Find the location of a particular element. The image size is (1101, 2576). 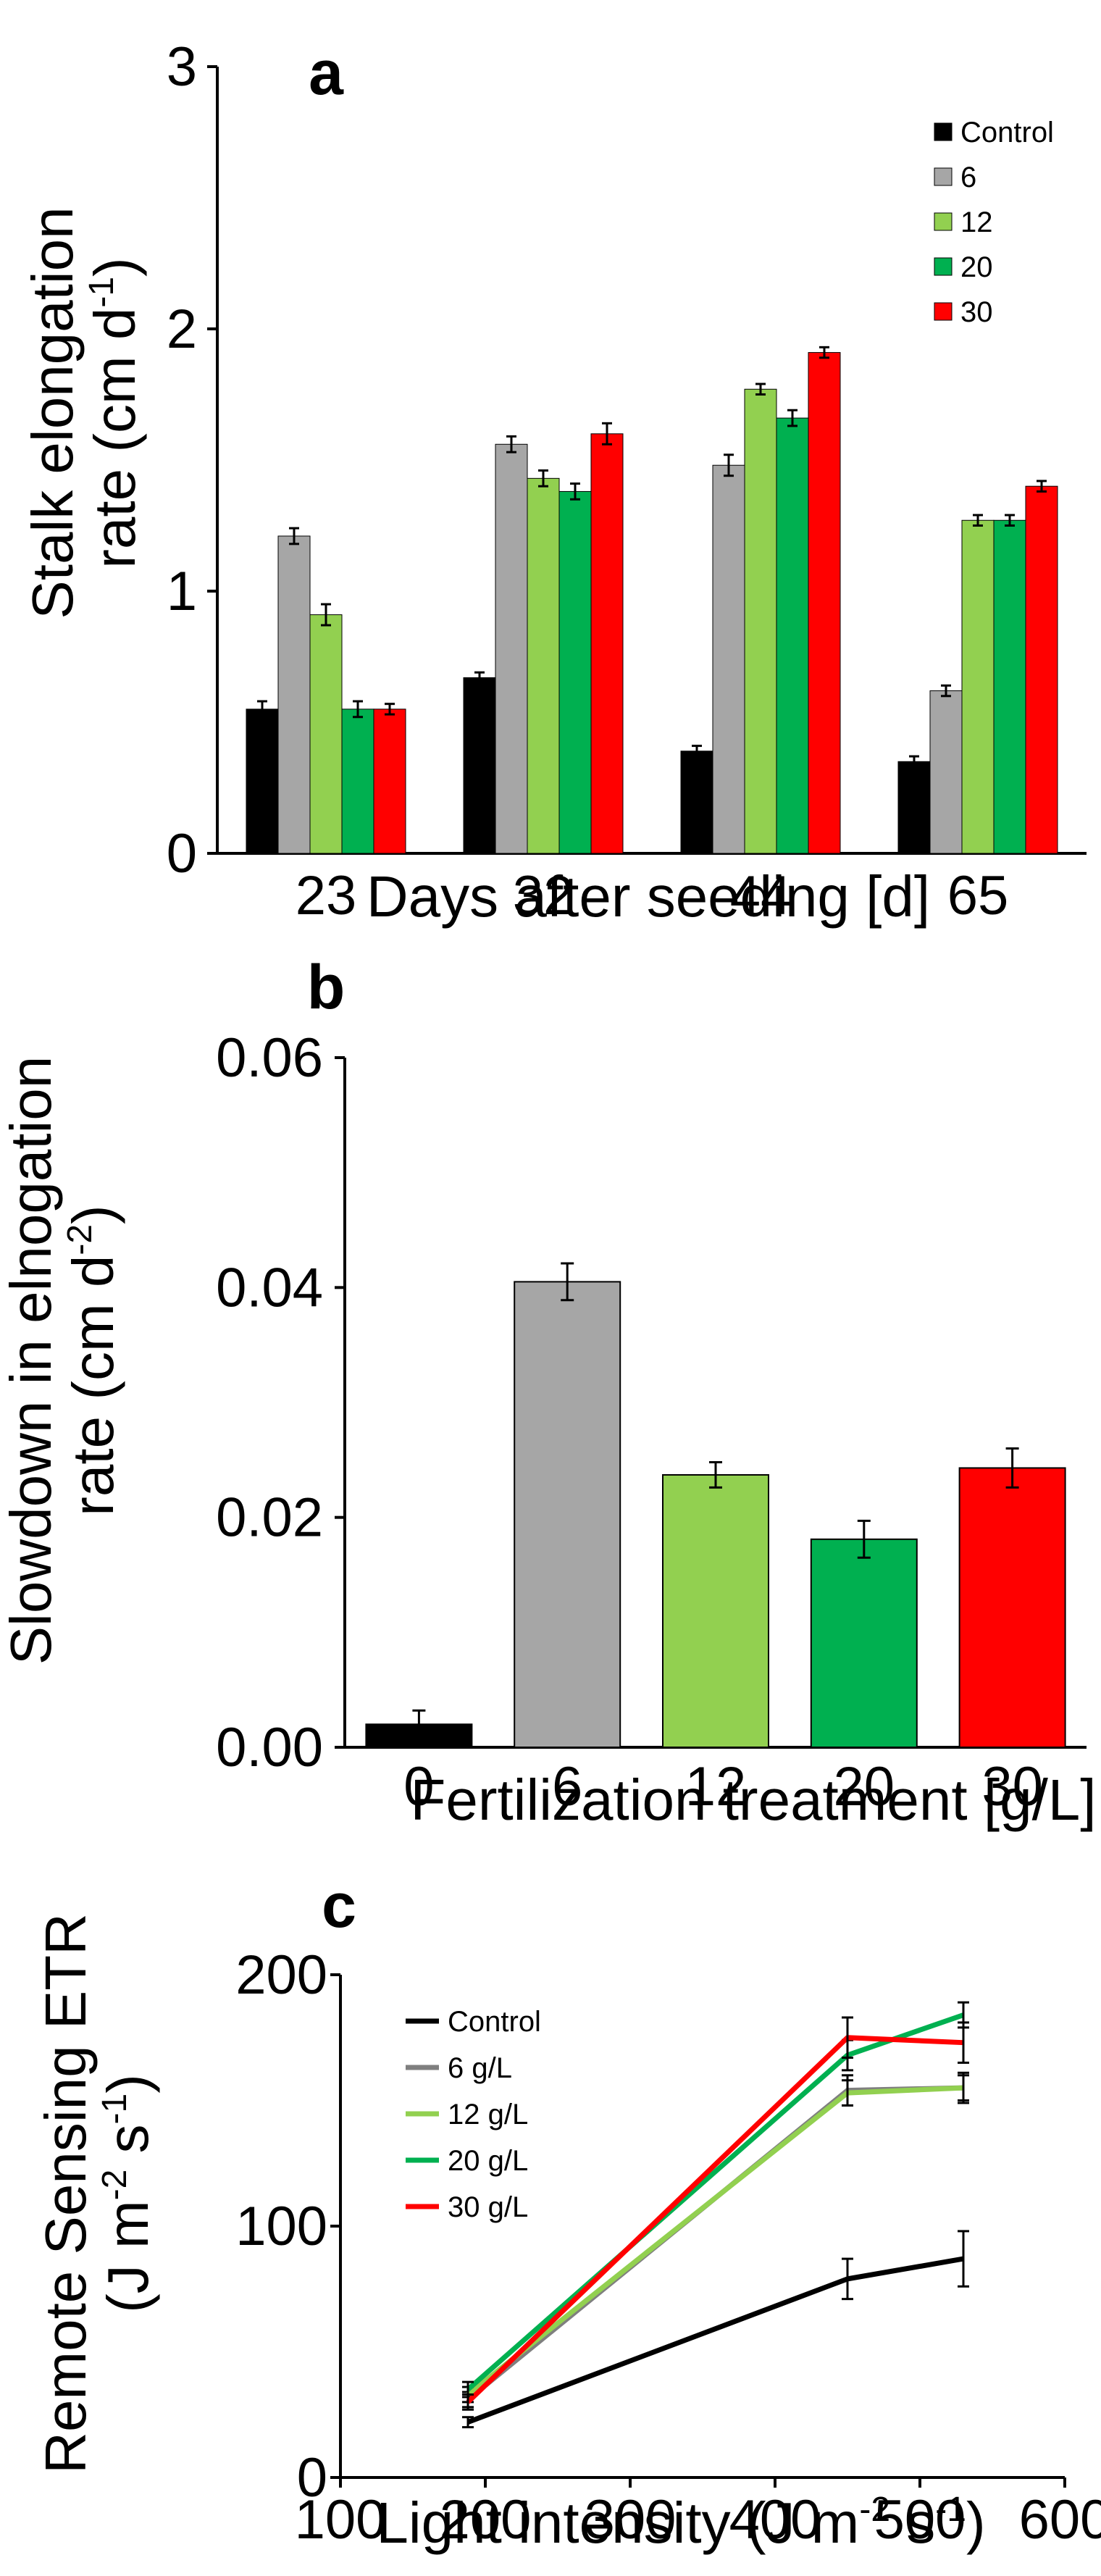

panel-a-x-tick-label: 44 is located at coordinates (761, 896).